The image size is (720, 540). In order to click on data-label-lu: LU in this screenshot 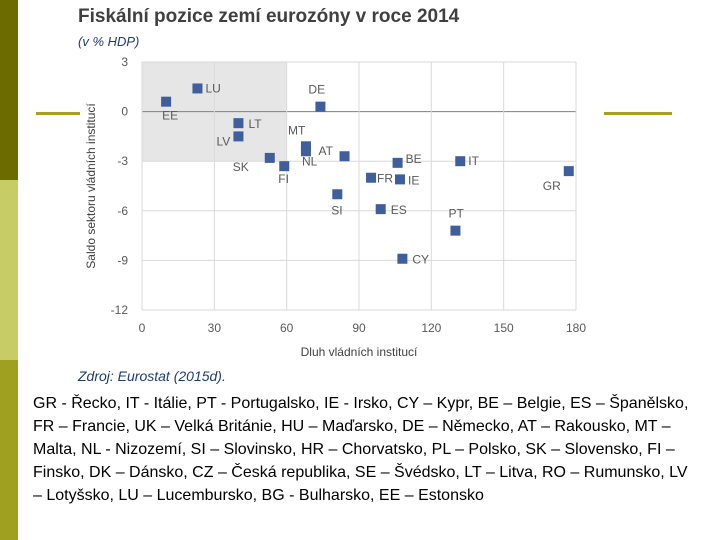, I will do `click(212, 88)`.